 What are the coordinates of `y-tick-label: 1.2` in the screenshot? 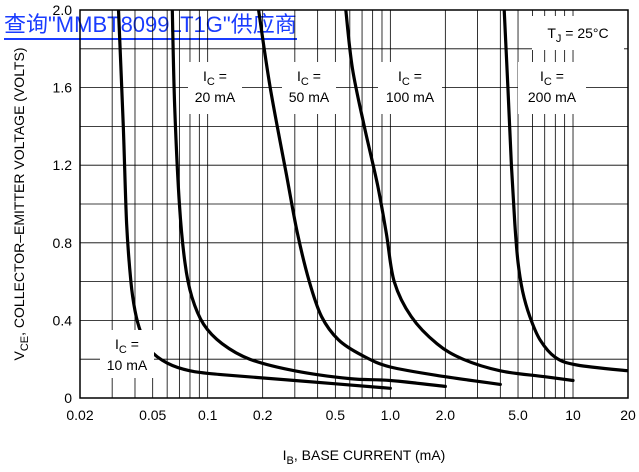 It's located at (63, 165).